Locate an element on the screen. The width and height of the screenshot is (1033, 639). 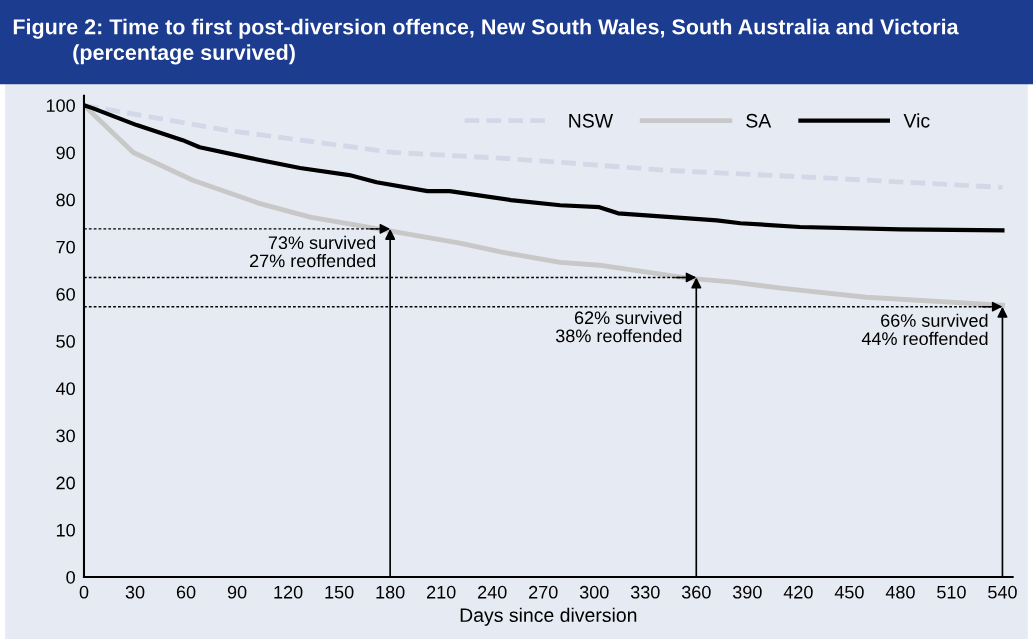
legend-label: SA is located at coordinates (759, 120).